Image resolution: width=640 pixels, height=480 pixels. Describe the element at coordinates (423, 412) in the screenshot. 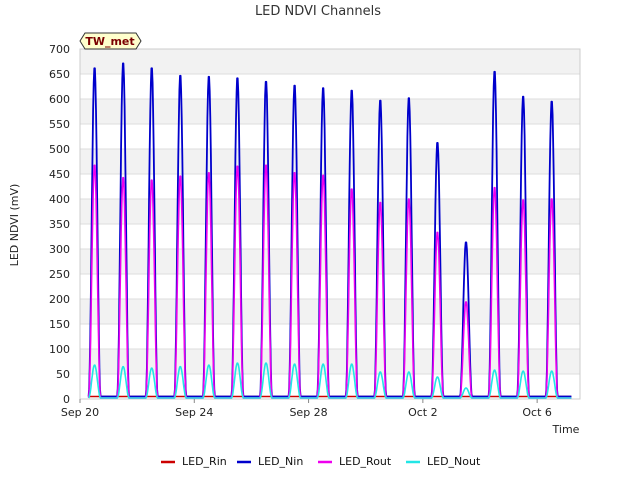

I see `x-tick-label: Oct 2` at that location.